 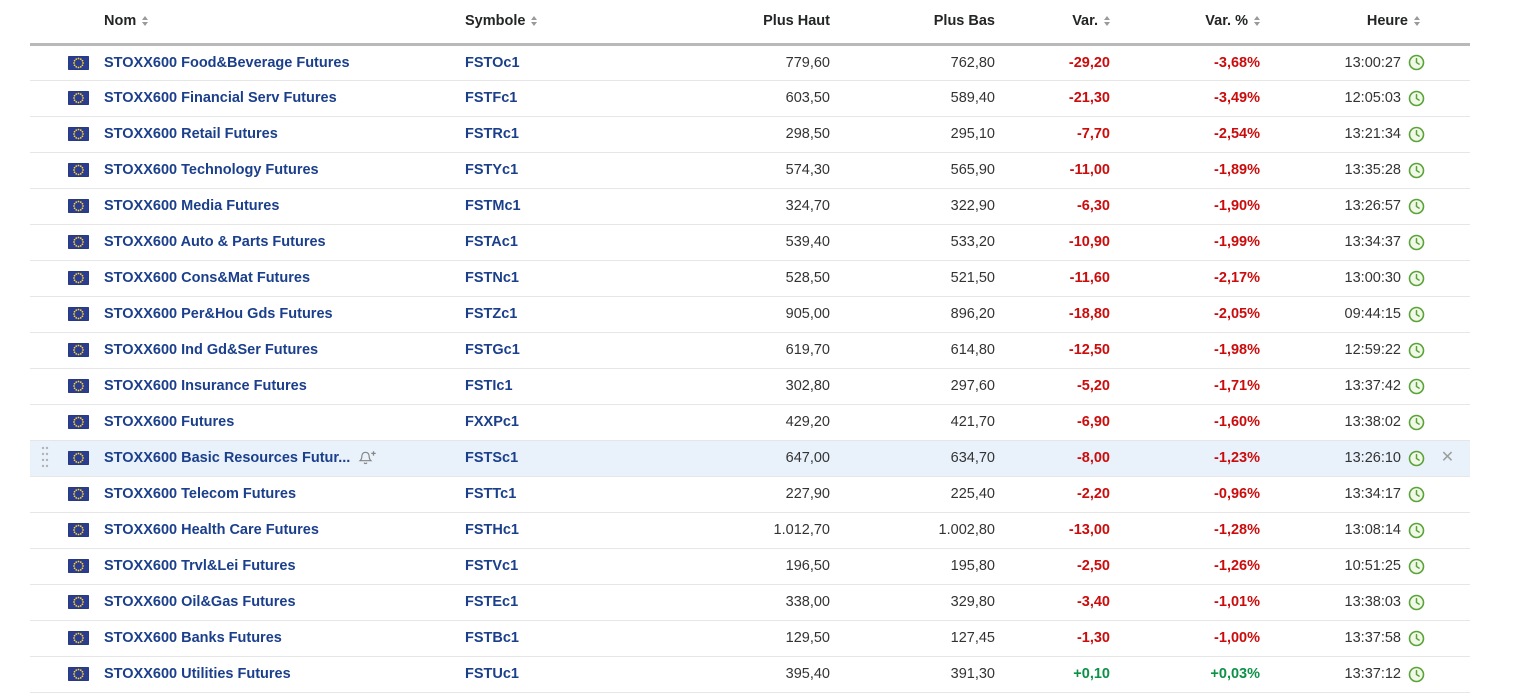 What do you see at coordinates (492, 62) in the screenshot?
I see `symbol-link: FSTOc1` at bounding box center [492, 62].